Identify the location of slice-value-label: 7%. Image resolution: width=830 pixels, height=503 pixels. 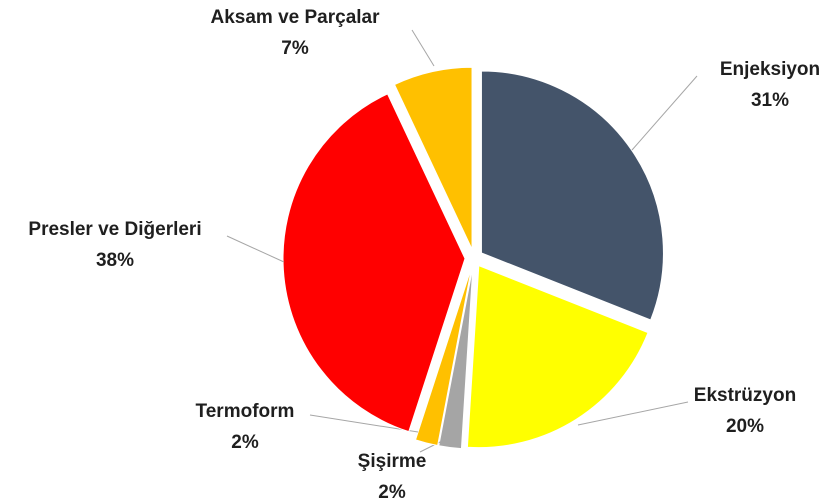
(295, 48).